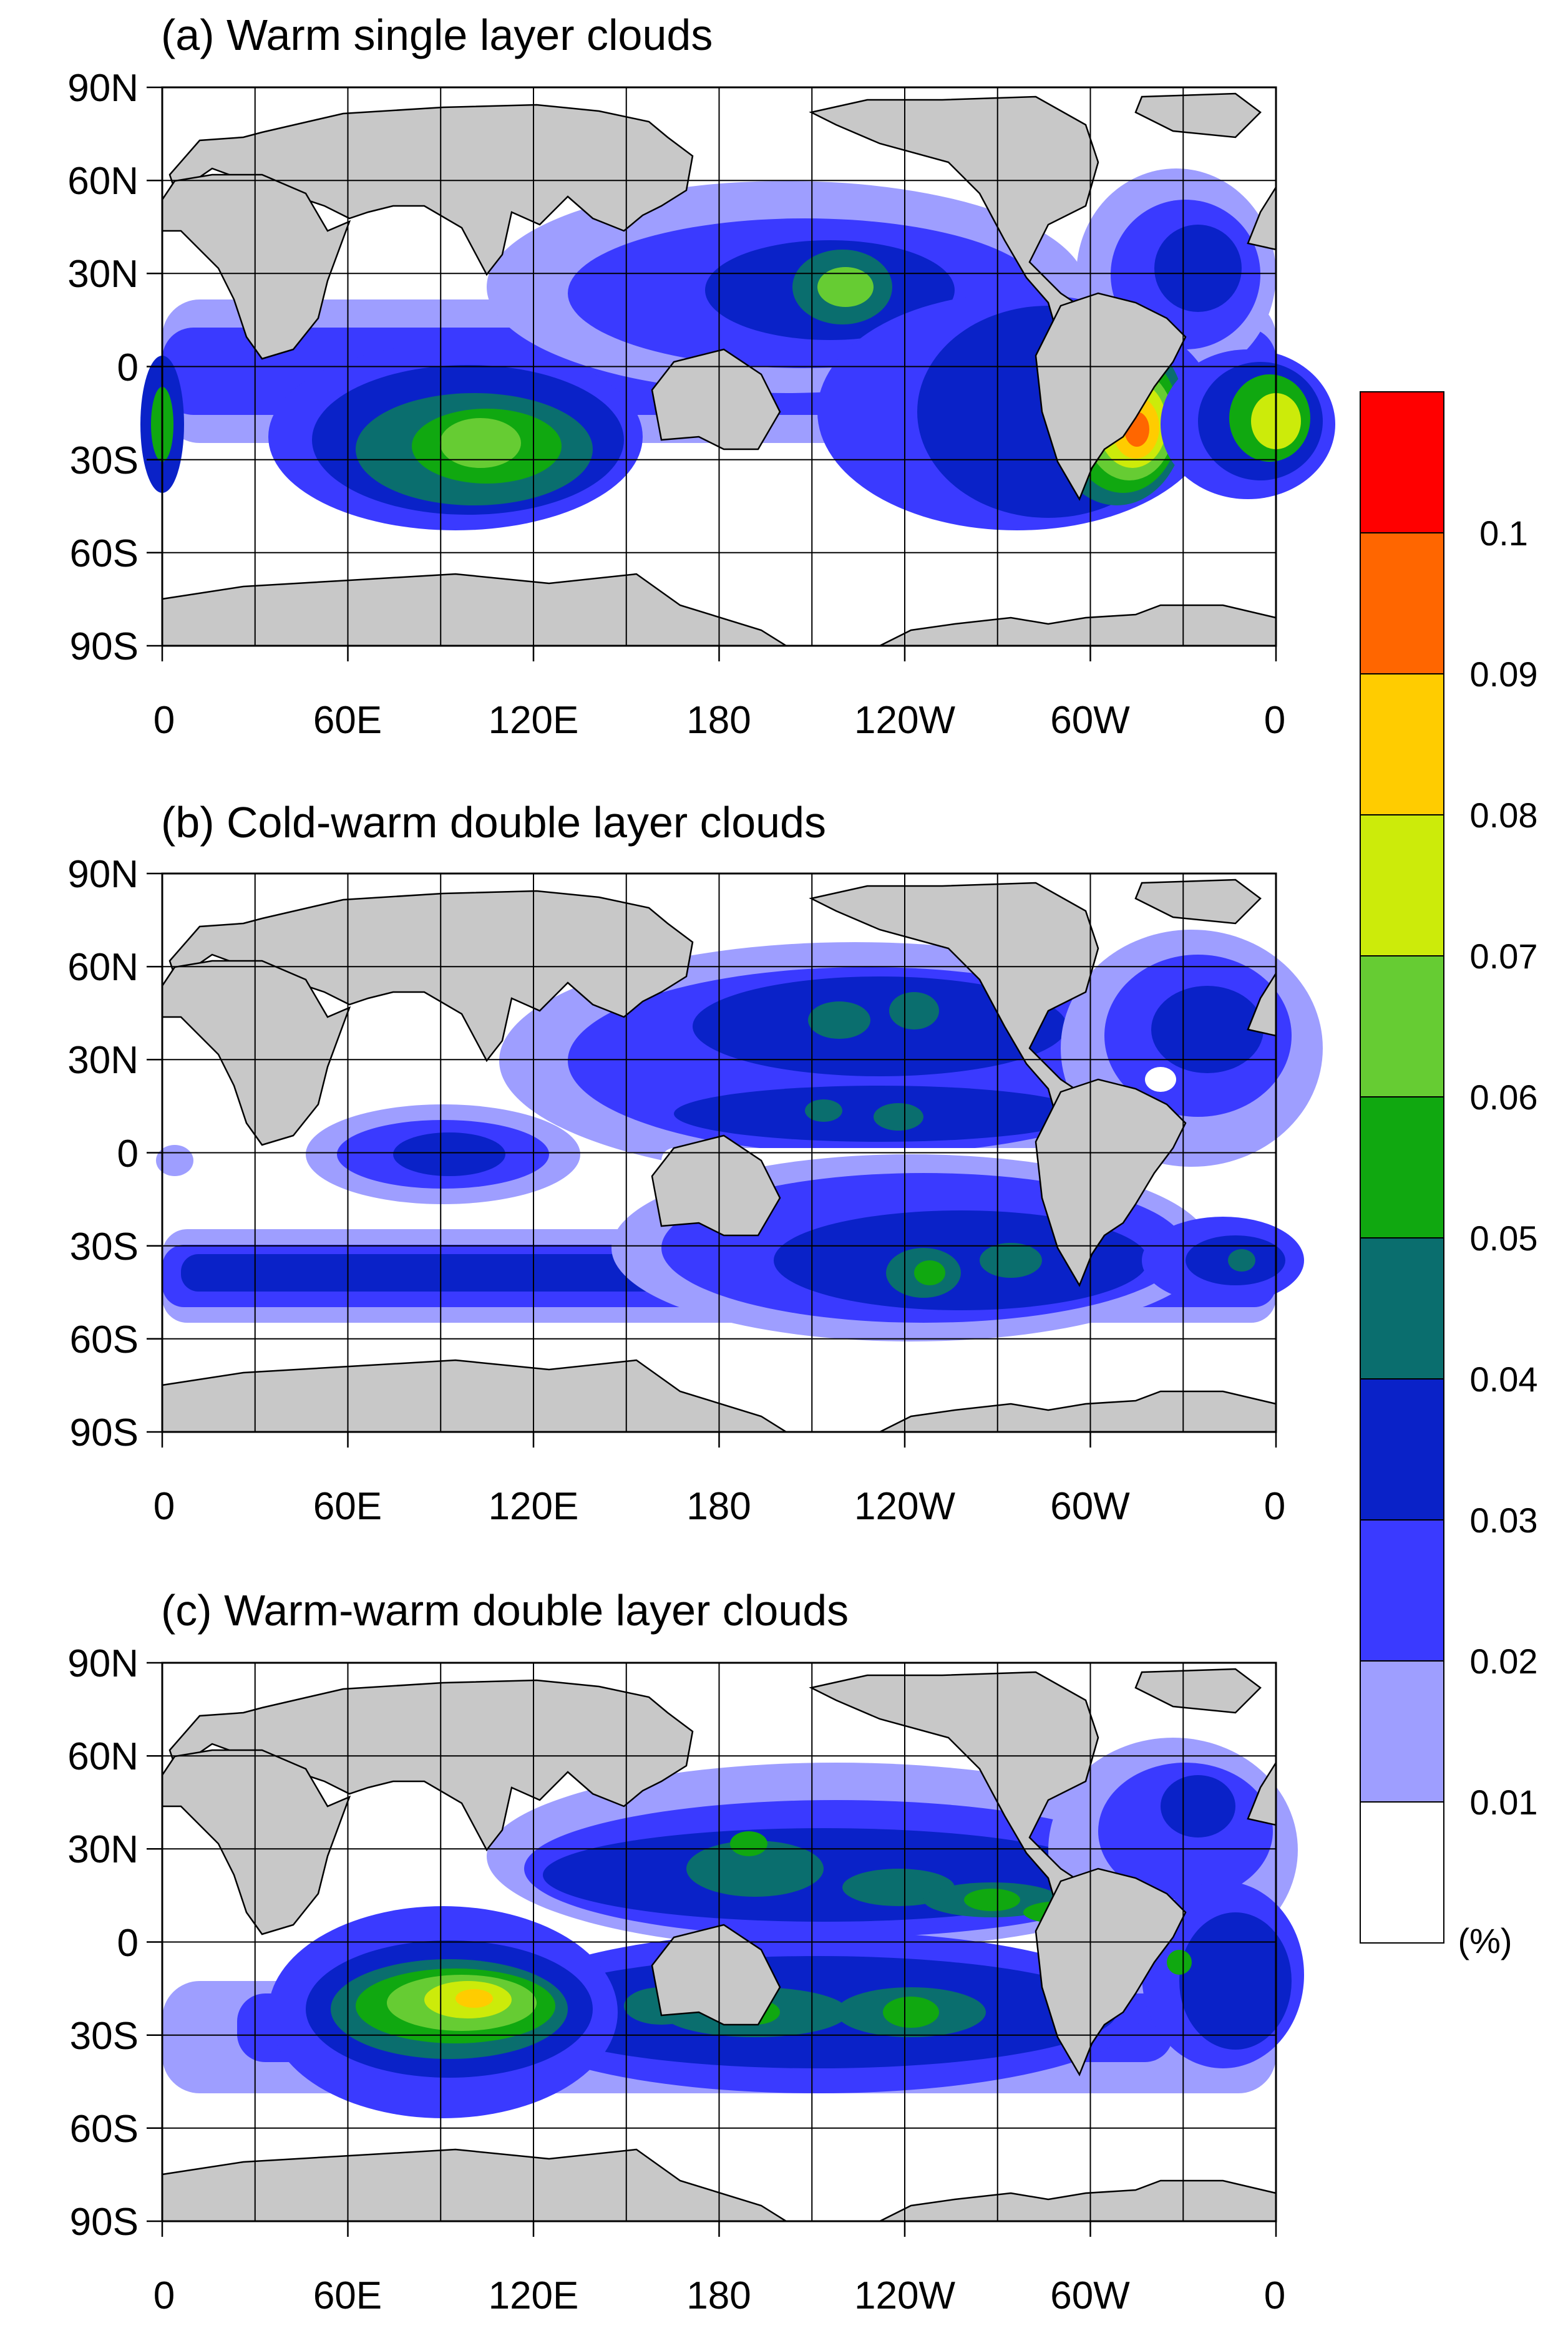 This screenshot has height=2346, width=1568. Describe the element at coordinates (103, 1943) in the screenshot. I see `panel-c-lat-labels: 90N 60N 30N 0 30S 60S 90S` at that location.